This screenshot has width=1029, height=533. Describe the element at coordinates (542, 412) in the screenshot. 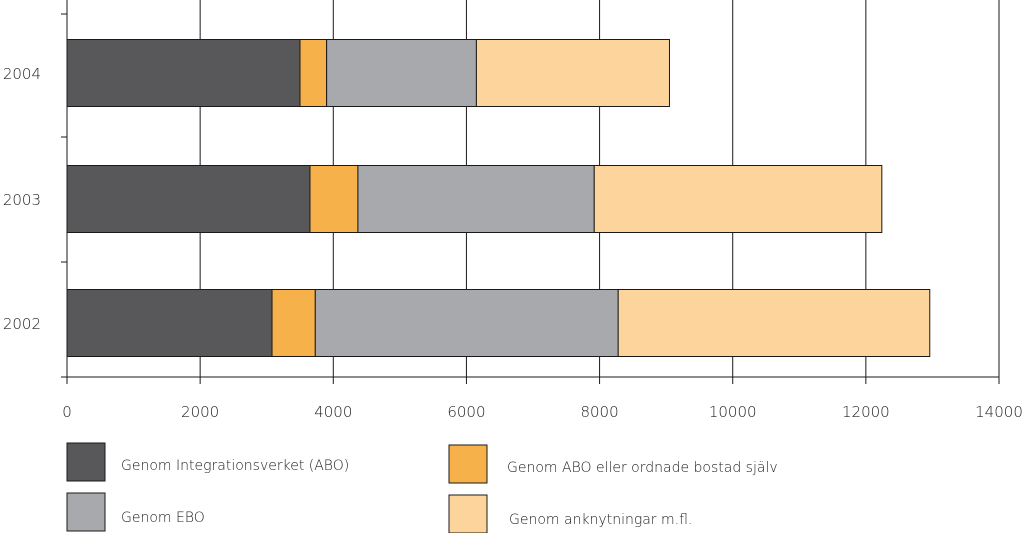

I see `x-axis-ticks: 0 2000 4000 6000 8000 10000 12000 14000` at that location.